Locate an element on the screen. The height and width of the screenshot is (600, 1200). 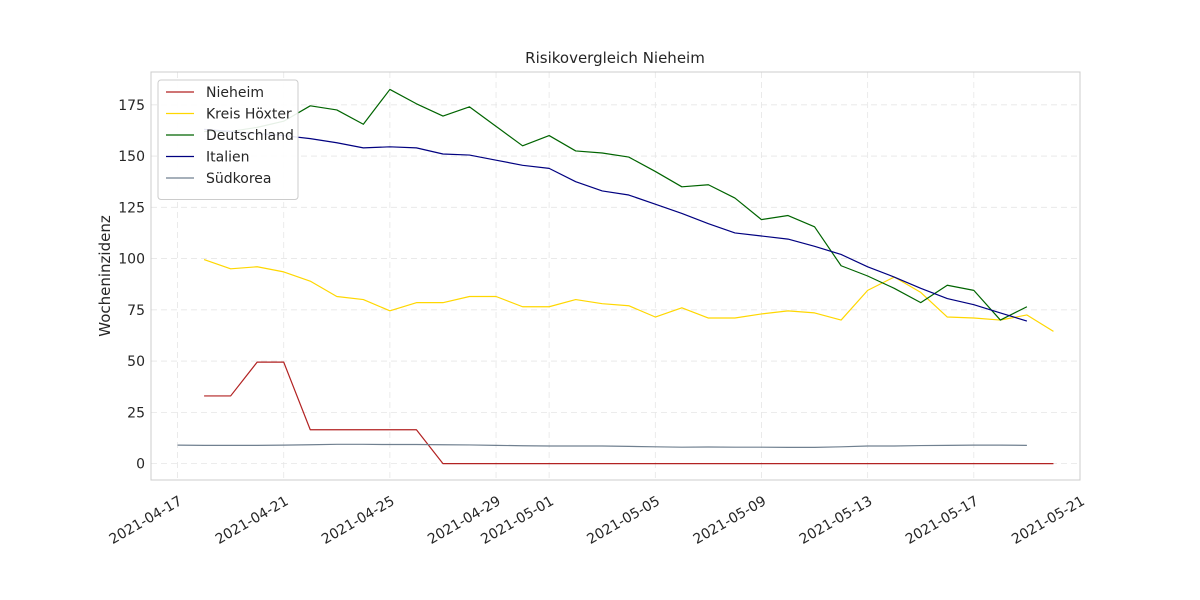
series-line-kreis-hoexter is located at coordinates (628, 295).